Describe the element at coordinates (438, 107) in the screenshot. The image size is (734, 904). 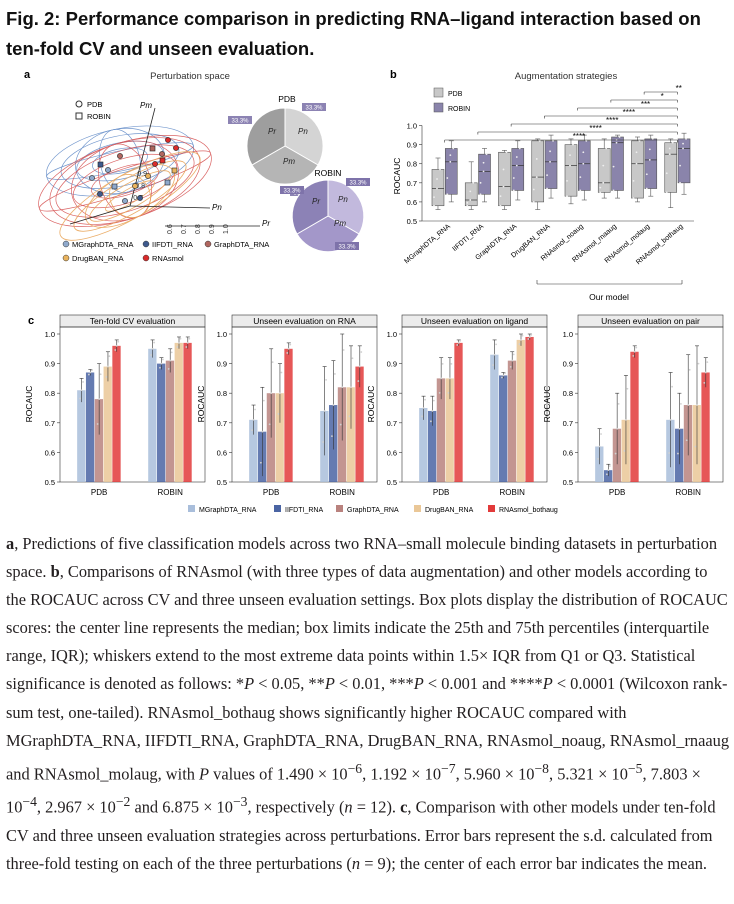
I see `legend-robin-swatch` at that location.